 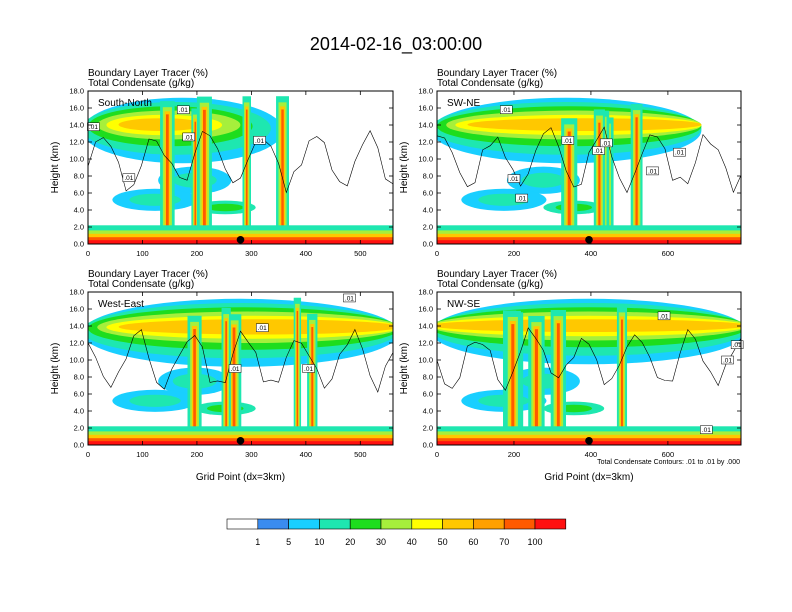 I want to click on y-tick-label: 6.0, so click(x=428, y=394).